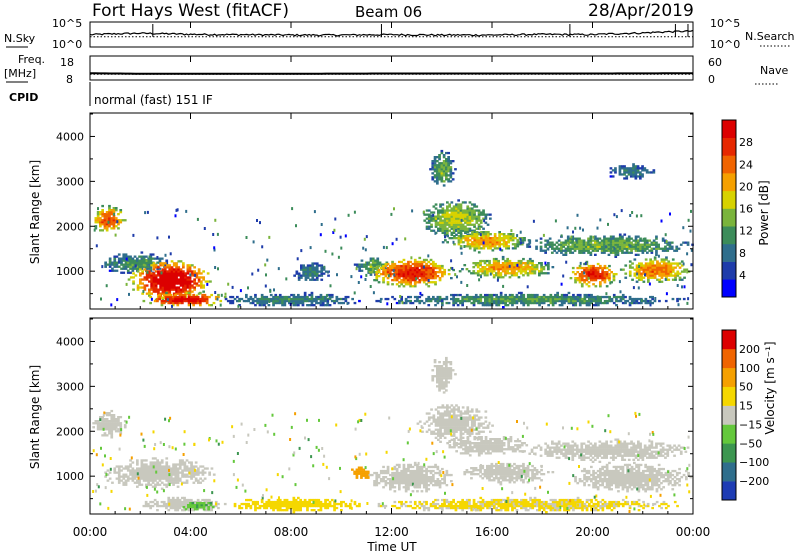 The image size is (800, 554). What do you see at coordinates (746, 231) in the screenshot?
I see `colorbar-tick-label: 12` at bounding box center [746, 231].